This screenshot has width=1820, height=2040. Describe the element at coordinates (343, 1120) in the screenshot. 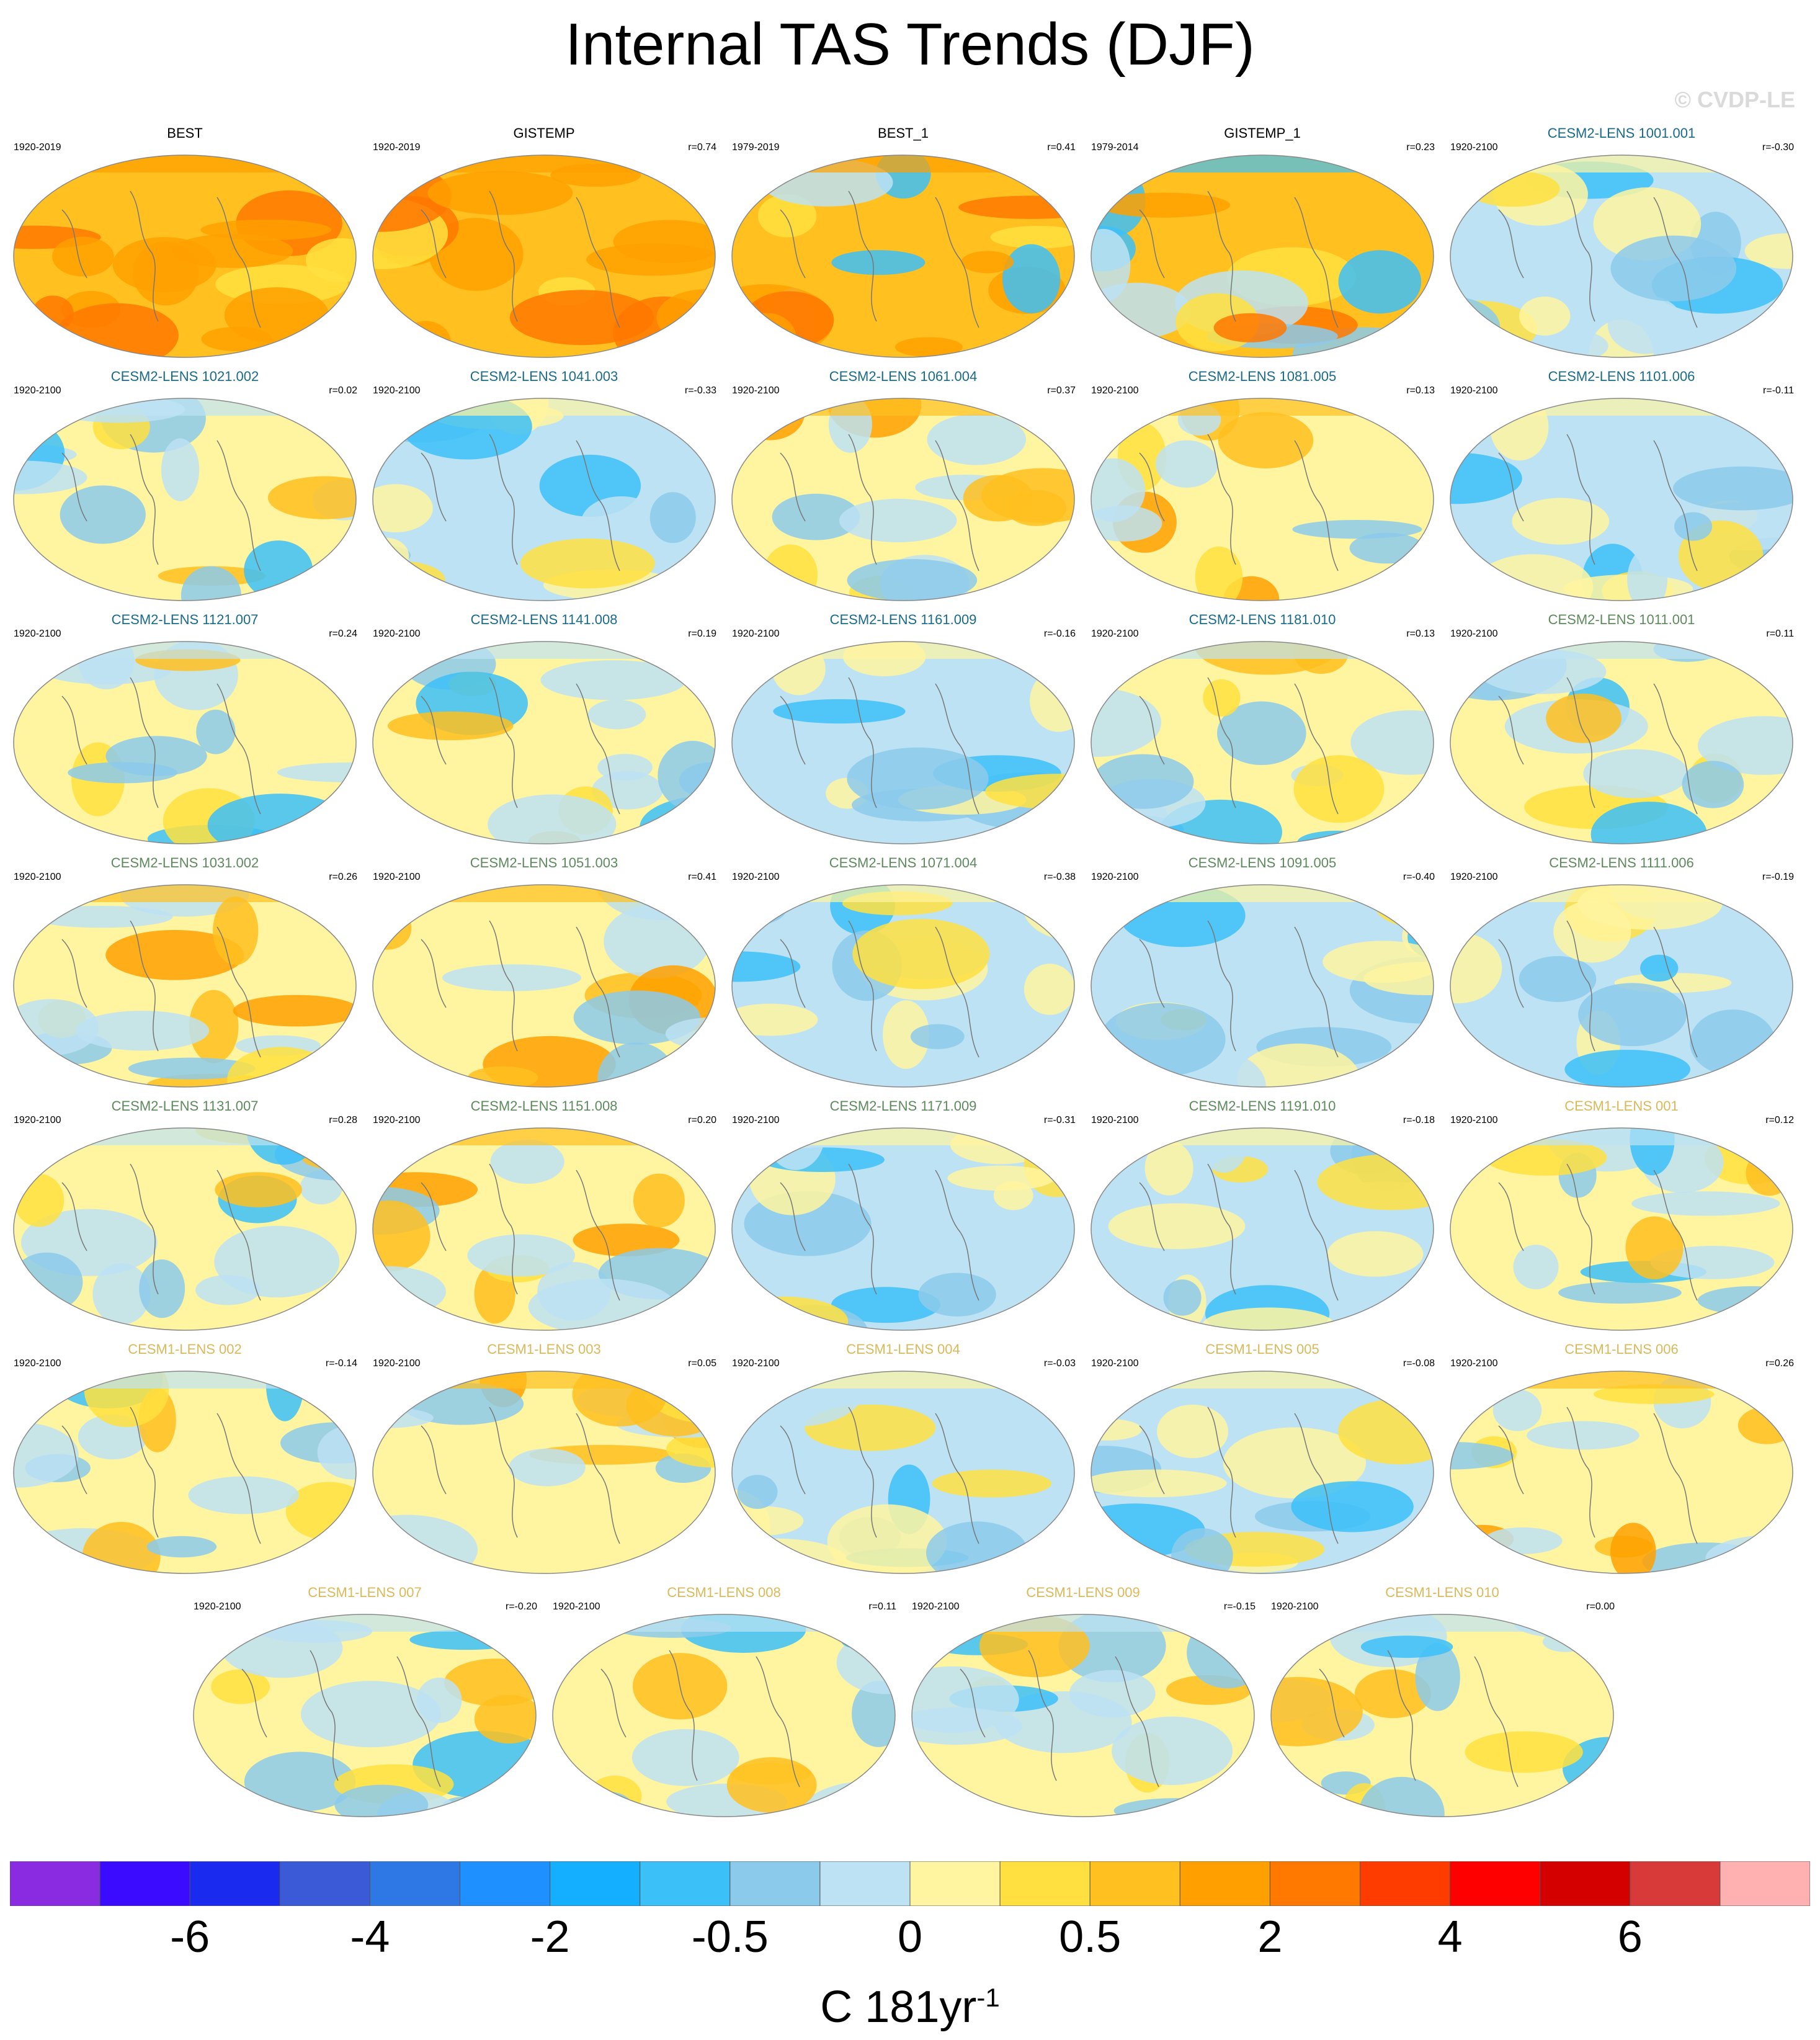

I see `panel-correlation: r=0.28` at that location.